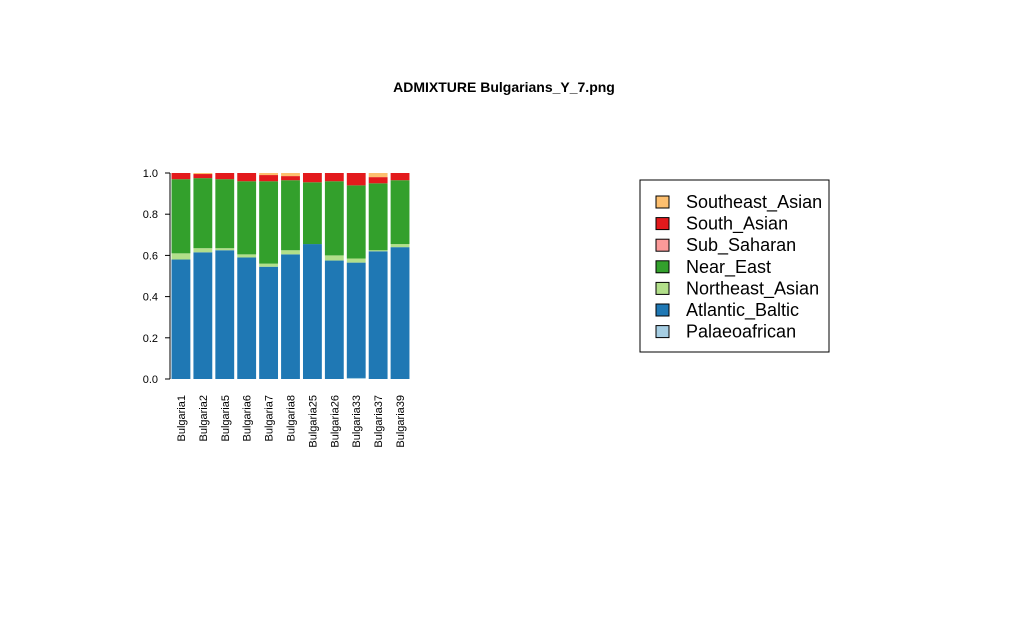  I want to click on y-tick-label: 0.6, so click(150, 256).